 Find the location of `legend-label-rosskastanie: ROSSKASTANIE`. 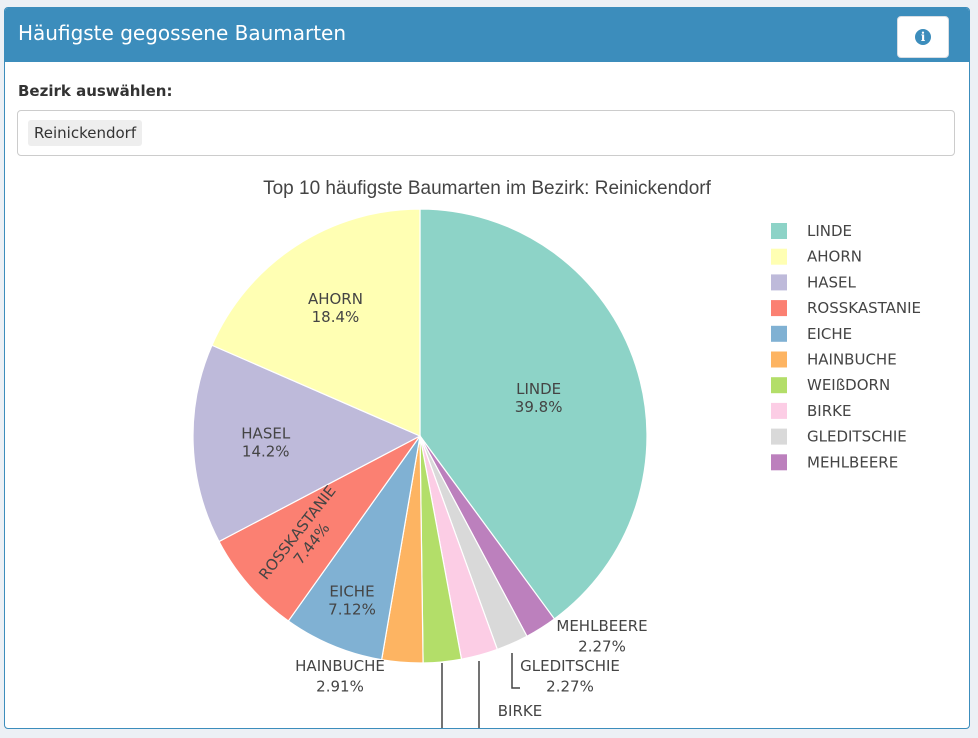

legend-label-rosskastanie: ROSSKASTANIE is located at coordinates (864, 308).